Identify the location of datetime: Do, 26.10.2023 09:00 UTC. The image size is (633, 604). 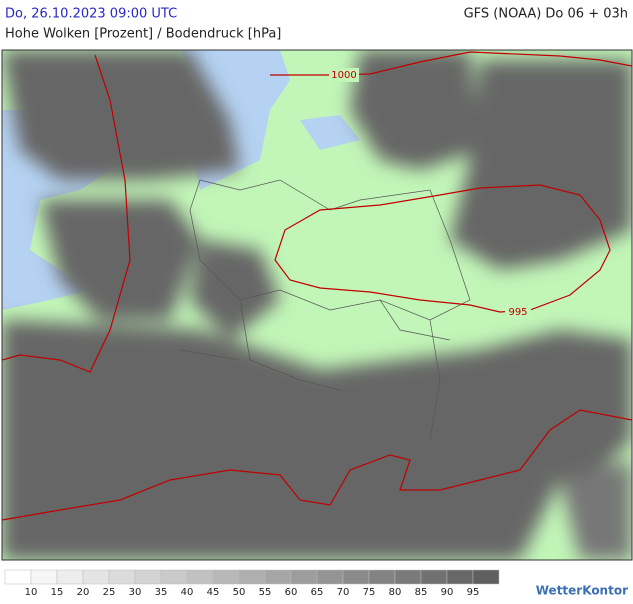
(91, 14).